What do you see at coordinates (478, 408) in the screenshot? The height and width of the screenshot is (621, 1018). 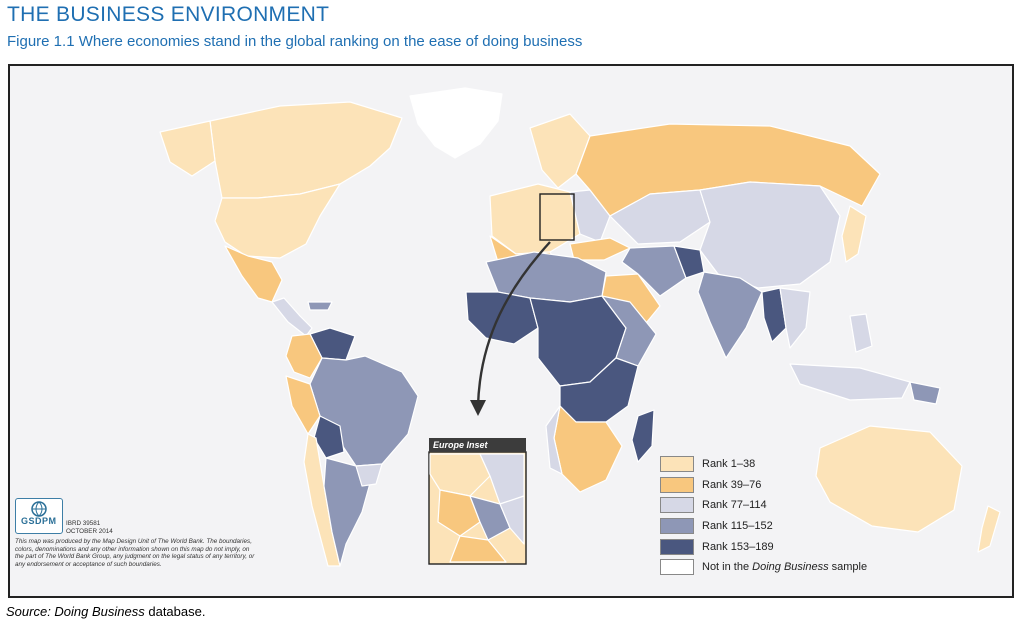 I see `inset-pointer-arrowhead` at bounding box center [478, 408].